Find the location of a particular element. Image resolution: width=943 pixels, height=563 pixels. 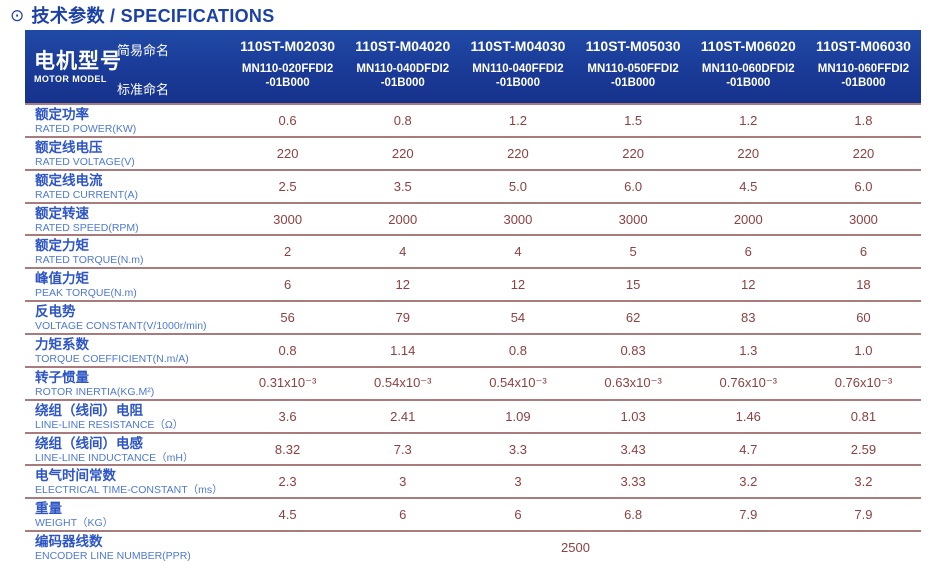

row-label-en: LINE-LINE INDUCTANCE（mH） is located at coordinates (114, 457).